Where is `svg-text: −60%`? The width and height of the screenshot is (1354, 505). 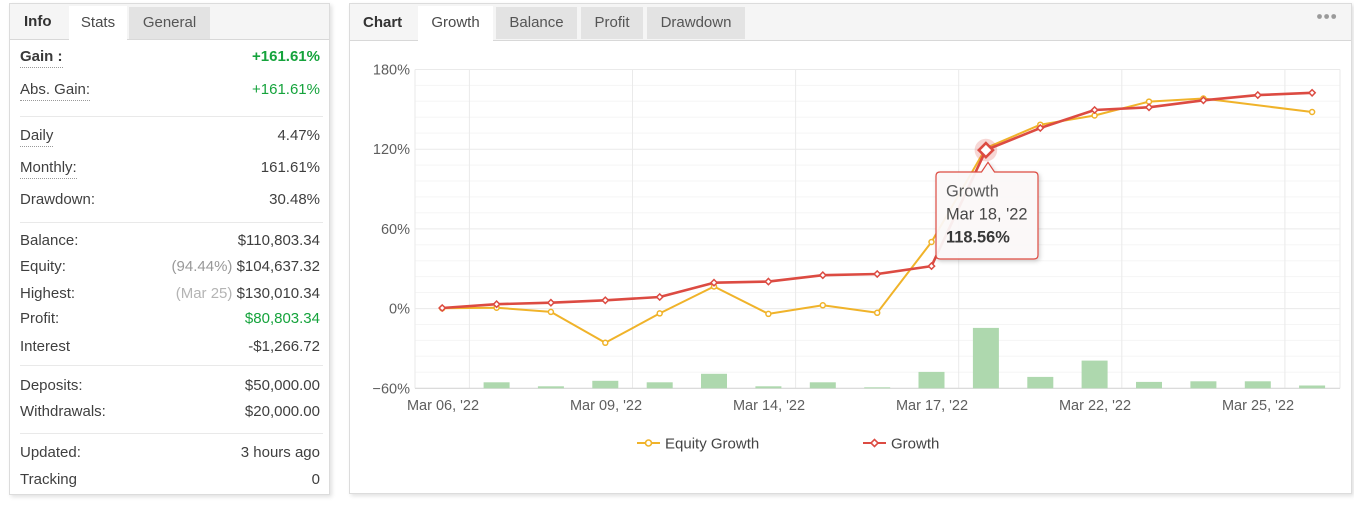
svg-text: −60% is located at coordinates (392, 389).